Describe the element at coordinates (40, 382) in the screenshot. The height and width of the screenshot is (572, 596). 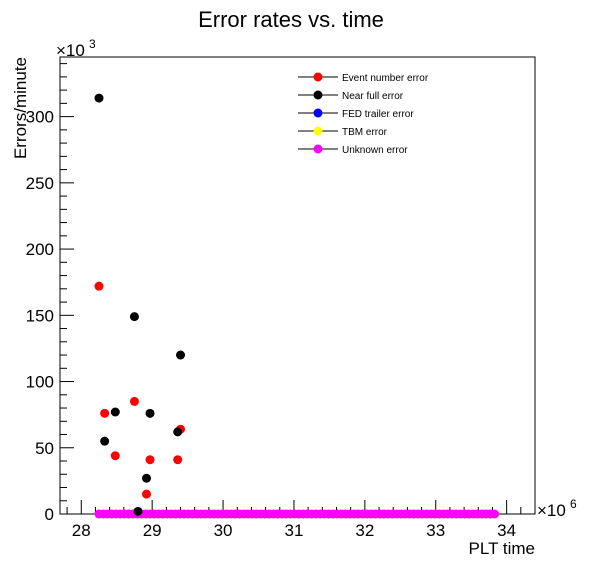
I see `y-tick-label: 100` at that location.